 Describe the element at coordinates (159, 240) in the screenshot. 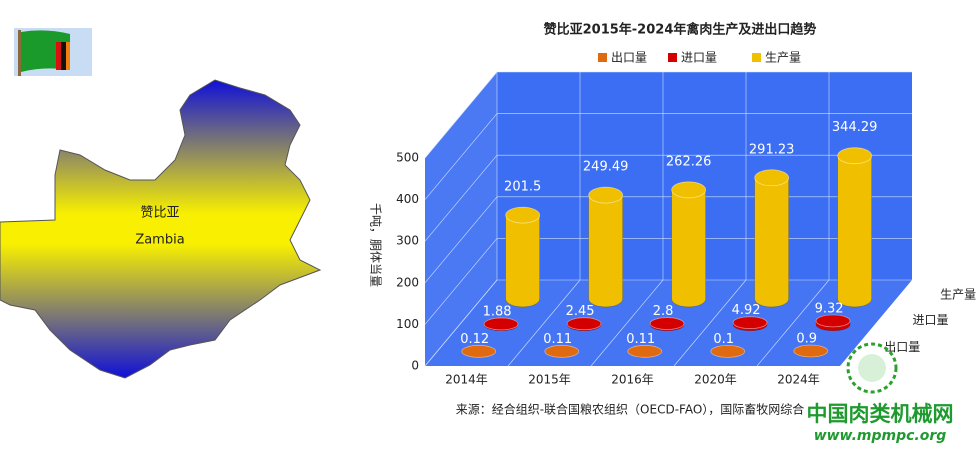

I see `map-label: Zambia` at that location.